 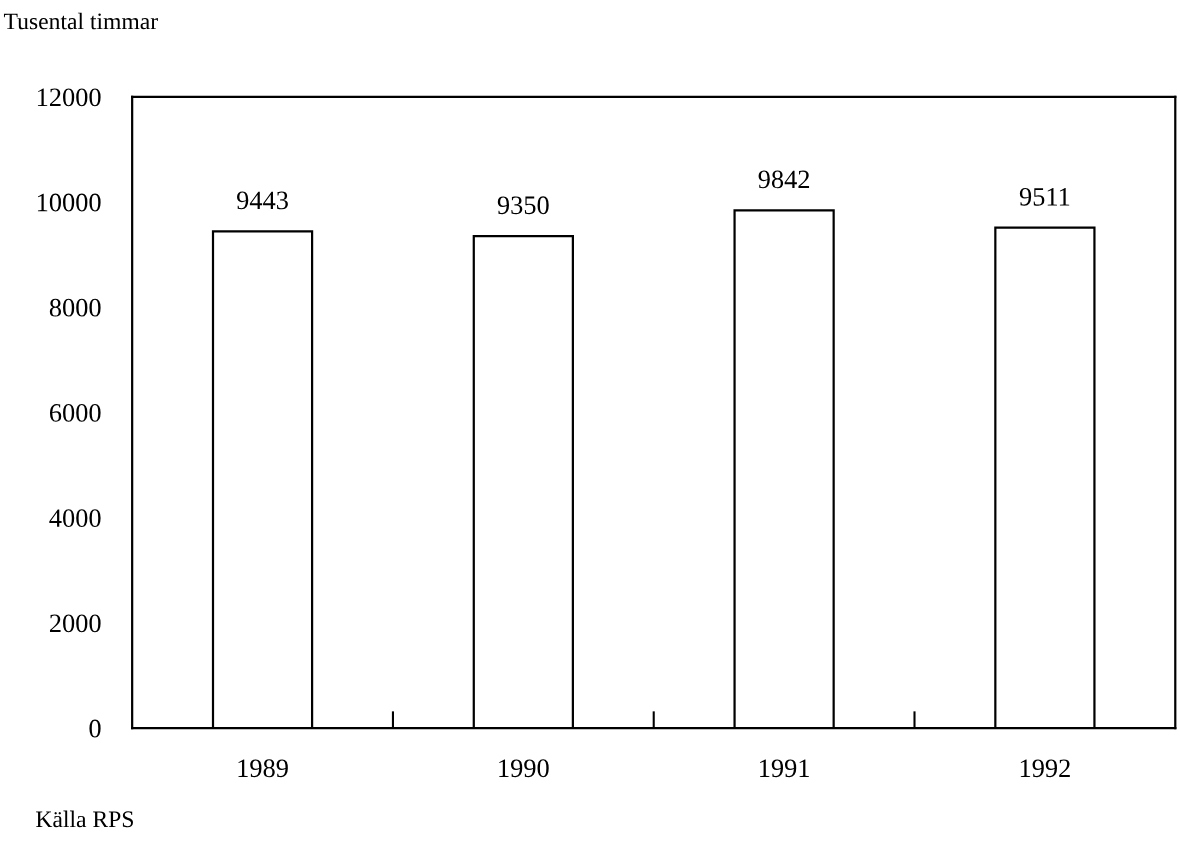 I want to click on data-label: 9511, so click(x=1044, y=196).